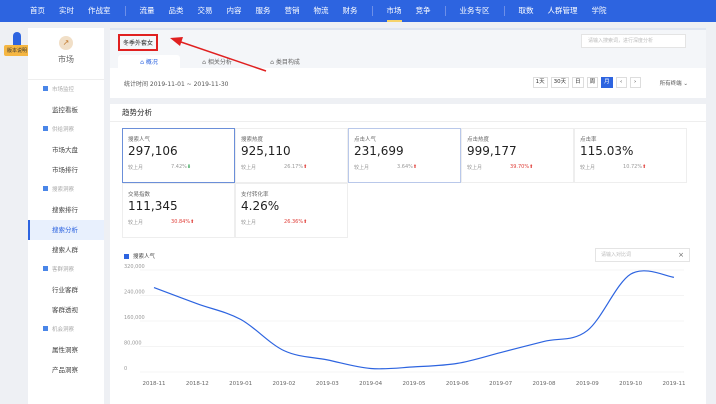 This screenshot has width=716, height=404. Describe the element at coordinates (607, 82) in the screenshot. I see `period-button: 月` at that location.